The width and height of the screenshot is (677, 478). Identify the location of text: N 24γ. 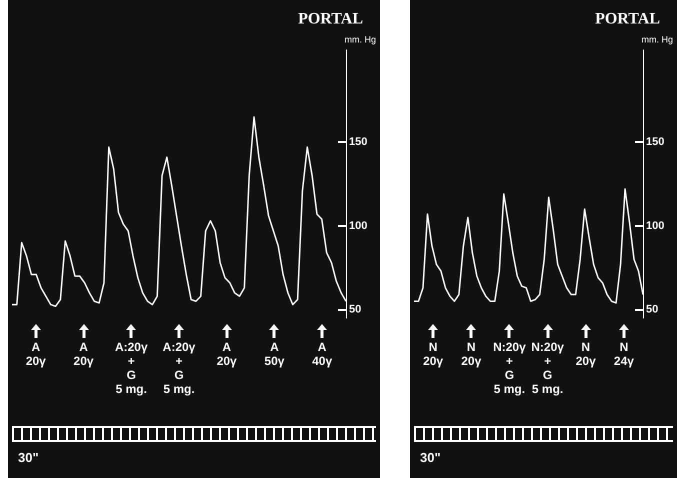
(623, 353).